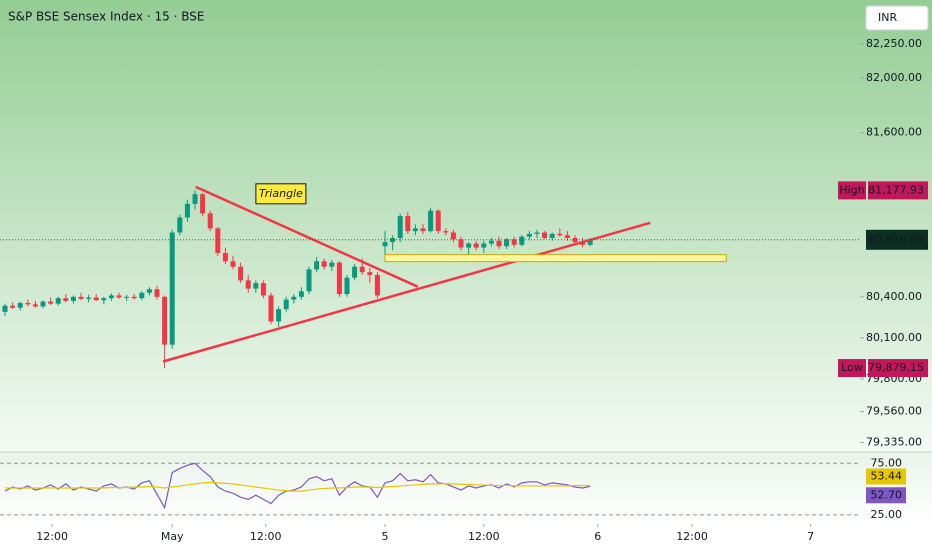 Image resolution: width=932 pixels, height=550 pixels. What do you see at coordinates (894, 132) in the screenshot?
I see `y-tick-label: 81,600.00` at bounding box center [894, 132].